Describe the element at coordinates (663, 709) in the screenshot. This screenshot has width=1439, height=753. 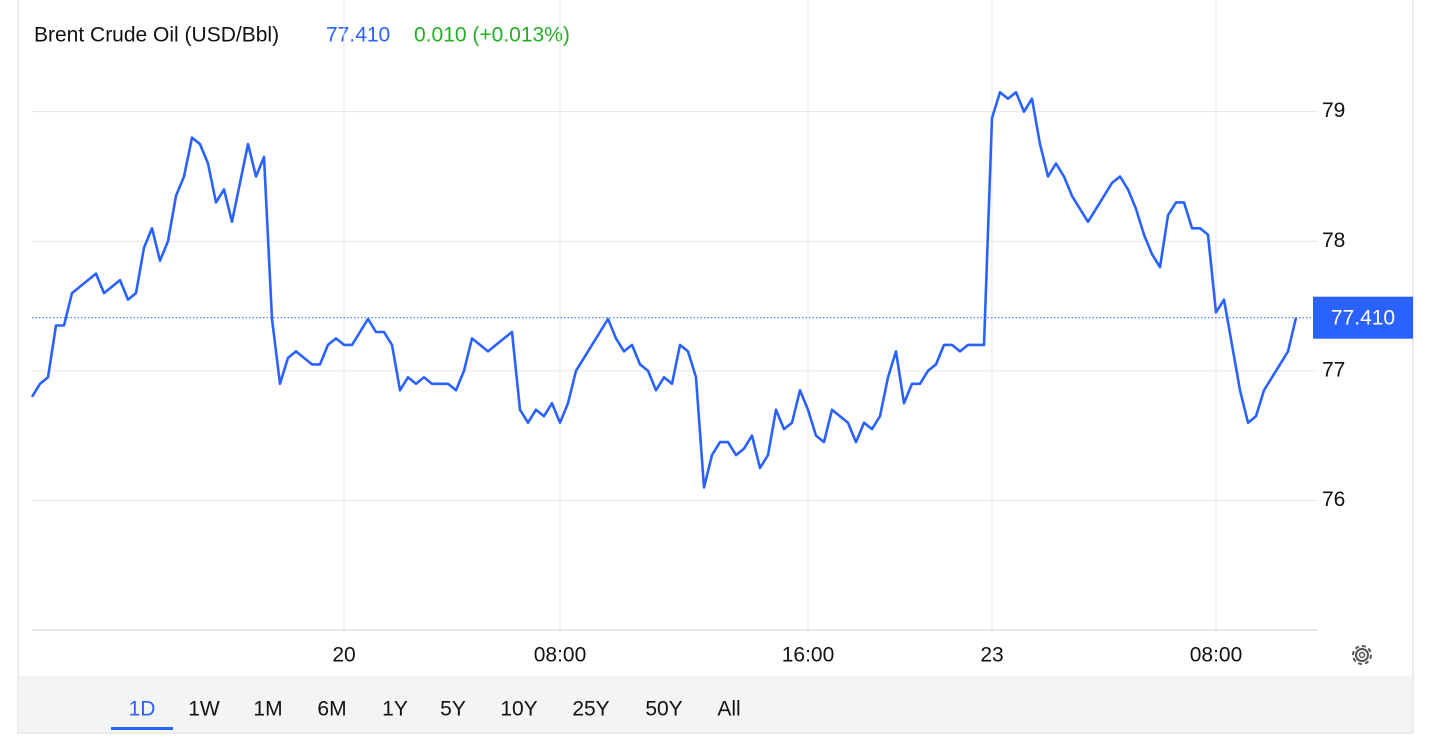
I see `range-button: 50Y` at that location.